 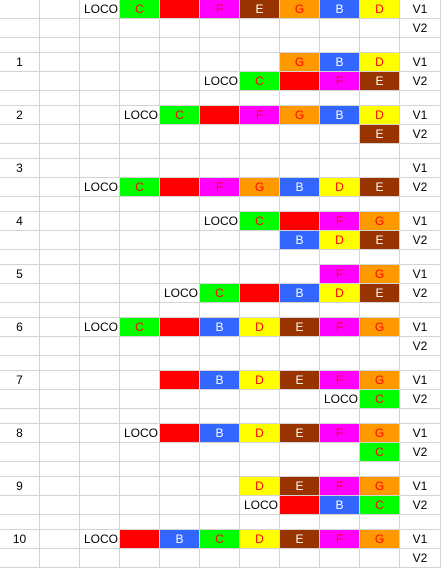 I want to click on step-number: 2, so click(x=20, y=115).